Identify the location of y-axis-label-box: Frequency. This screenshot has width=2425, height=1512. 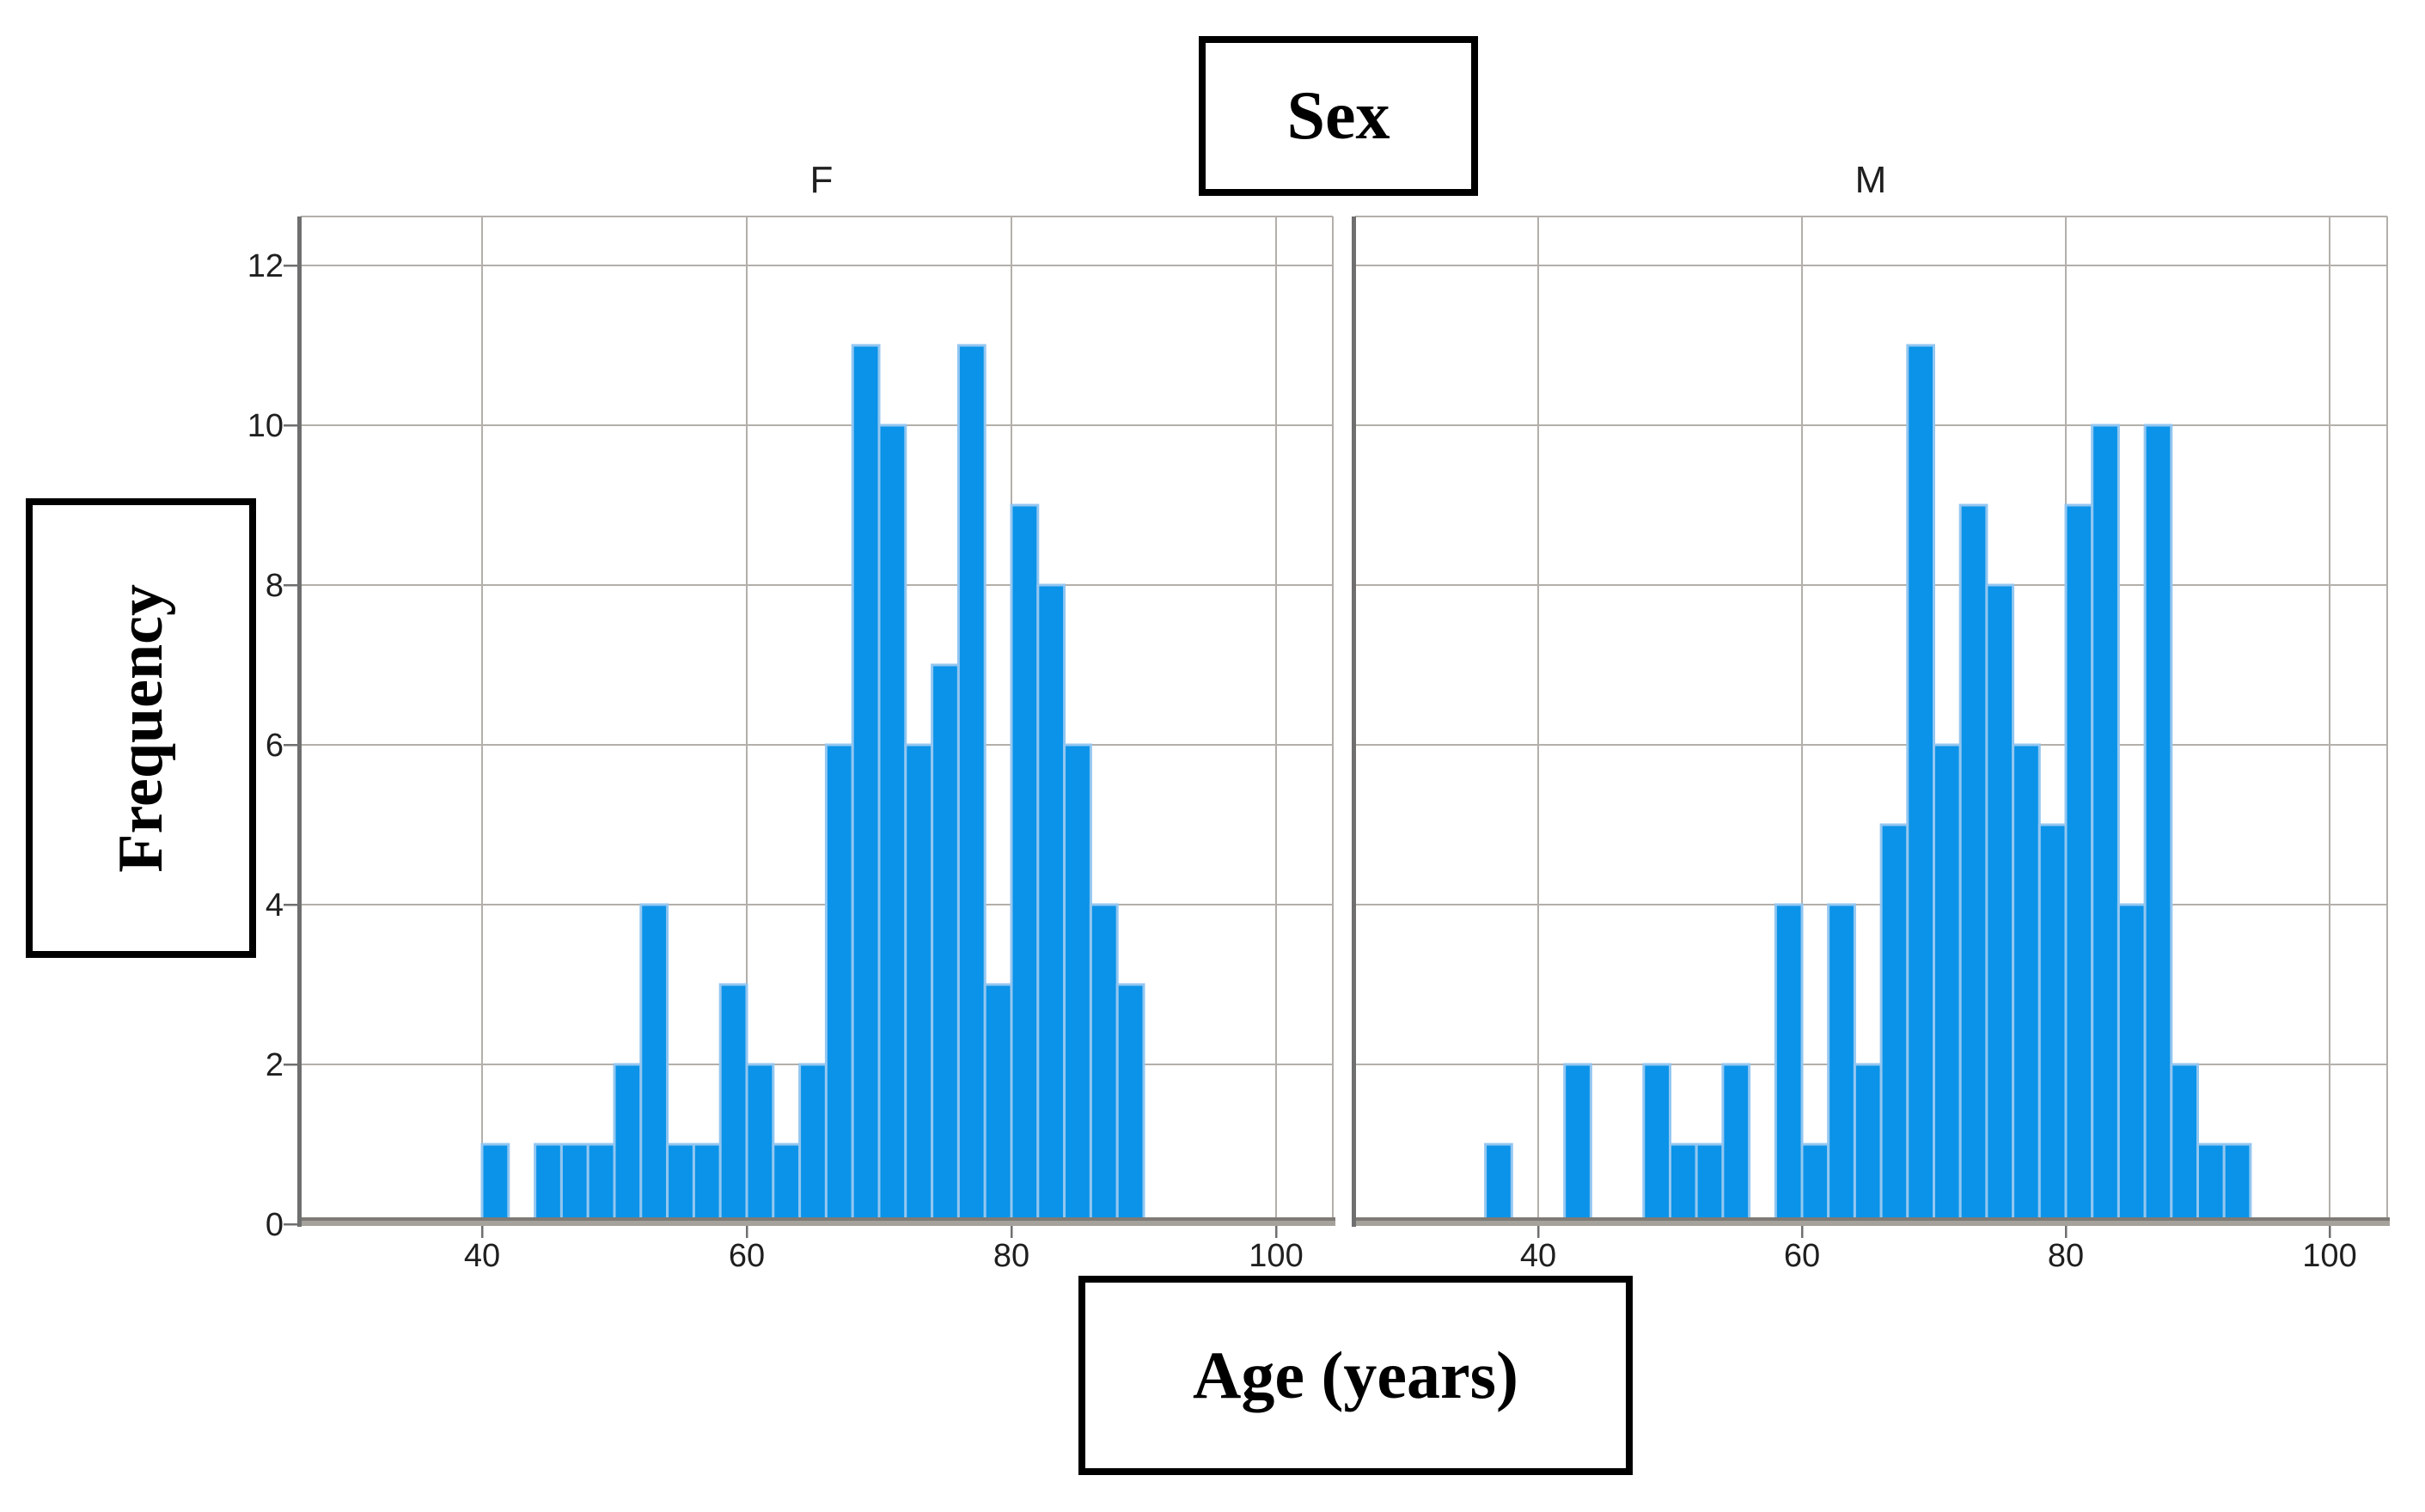
(141, 728).